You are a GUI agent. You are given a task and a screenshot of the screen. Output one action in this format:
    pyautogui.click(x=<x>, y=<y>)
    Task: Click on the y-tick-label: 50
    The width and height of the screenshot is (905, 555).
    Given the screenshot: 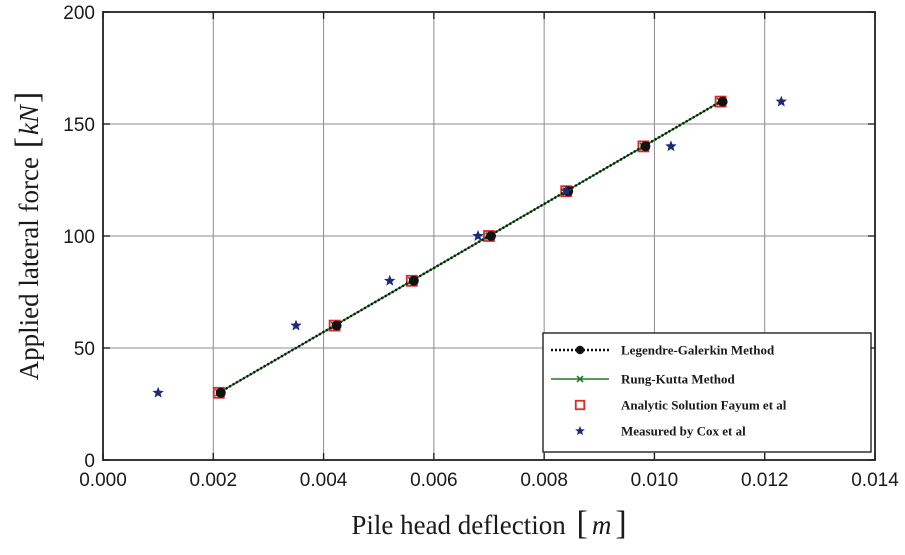 What is the action you would take?
    pyautogui.click(x=84, y=349)
    